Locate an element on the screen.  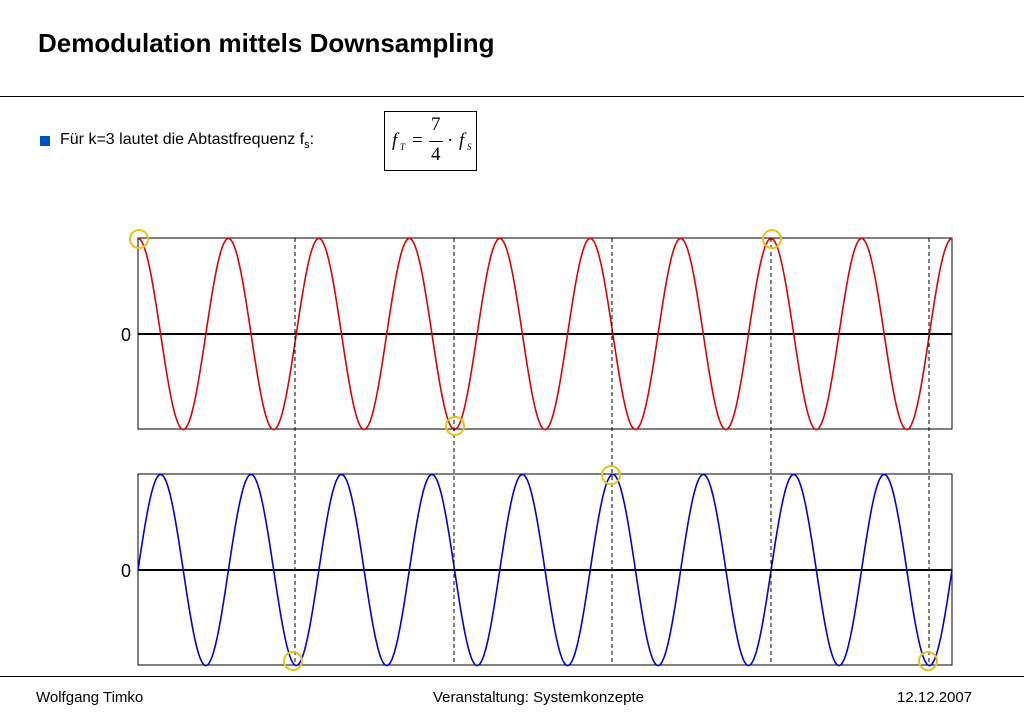
bullet-text-main: Für k=3 lautet die Abtastfrequenz f is located at coordinates (182, 139).